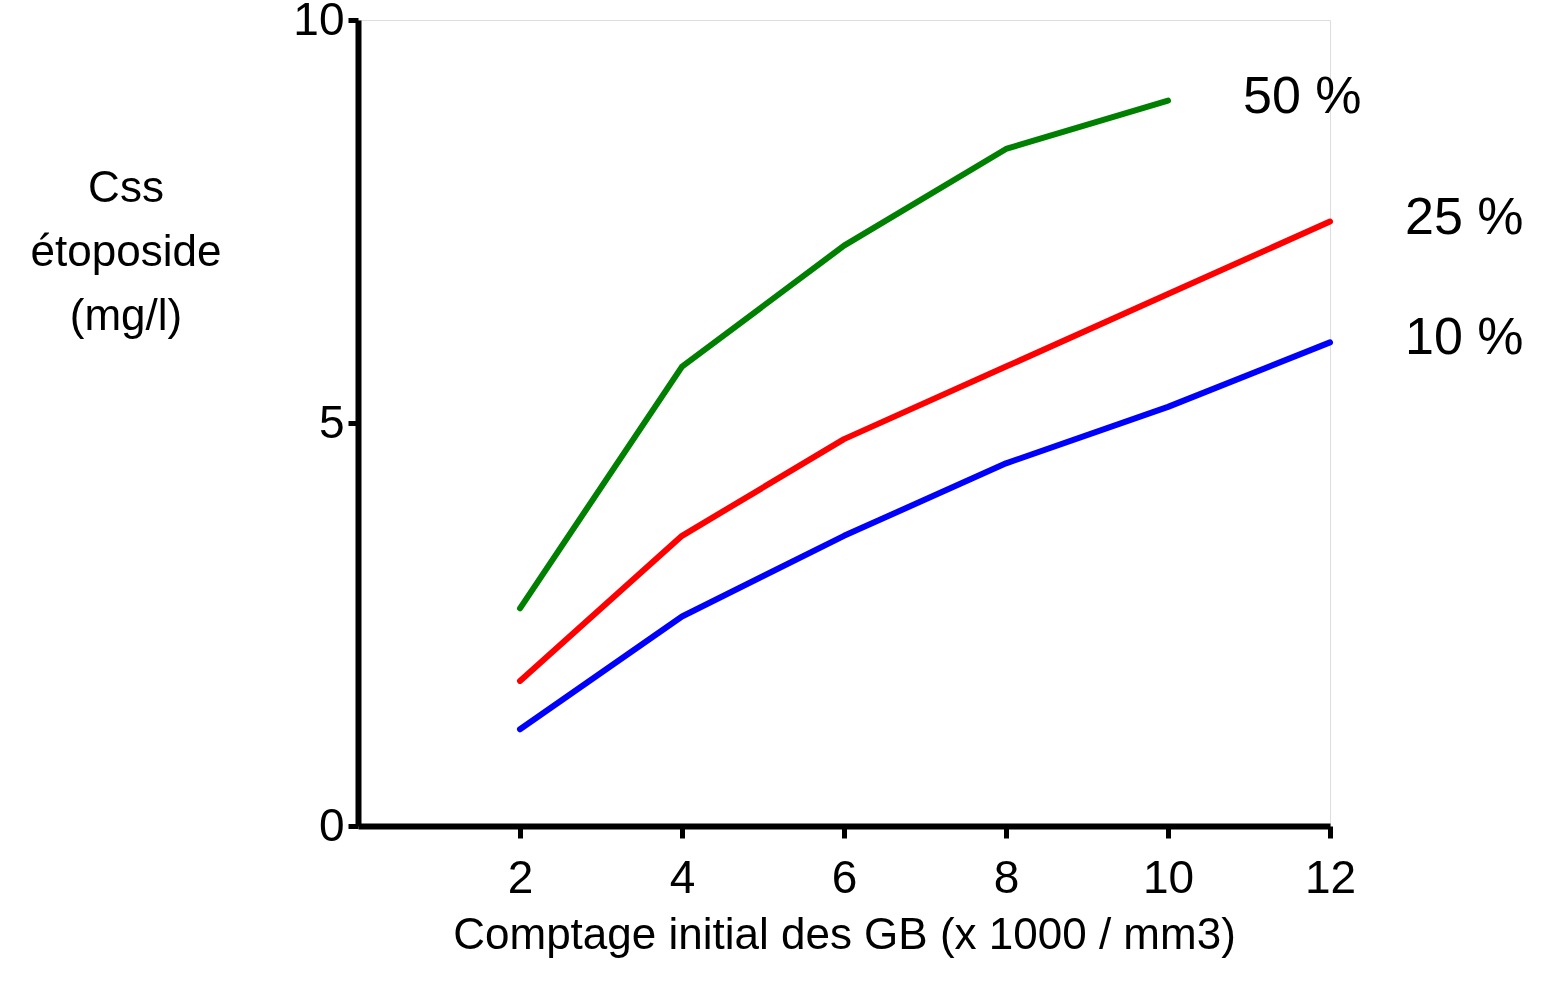  Describe the element at coordinates (1302, 94) in the screenshot. I see `series-label: 50 %` at that location.